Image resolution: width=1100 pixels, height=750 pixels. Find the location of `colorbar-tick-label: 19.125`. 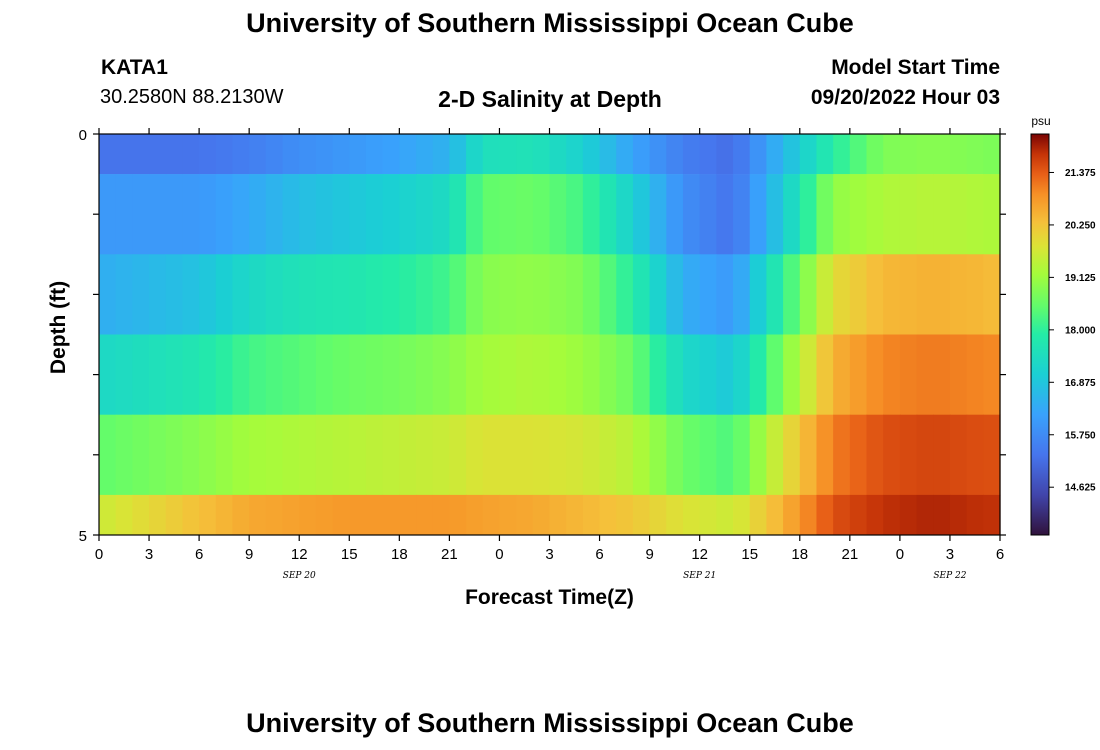

colorbar-tick-label: 19.125 is located at coordinates (1080, 278).